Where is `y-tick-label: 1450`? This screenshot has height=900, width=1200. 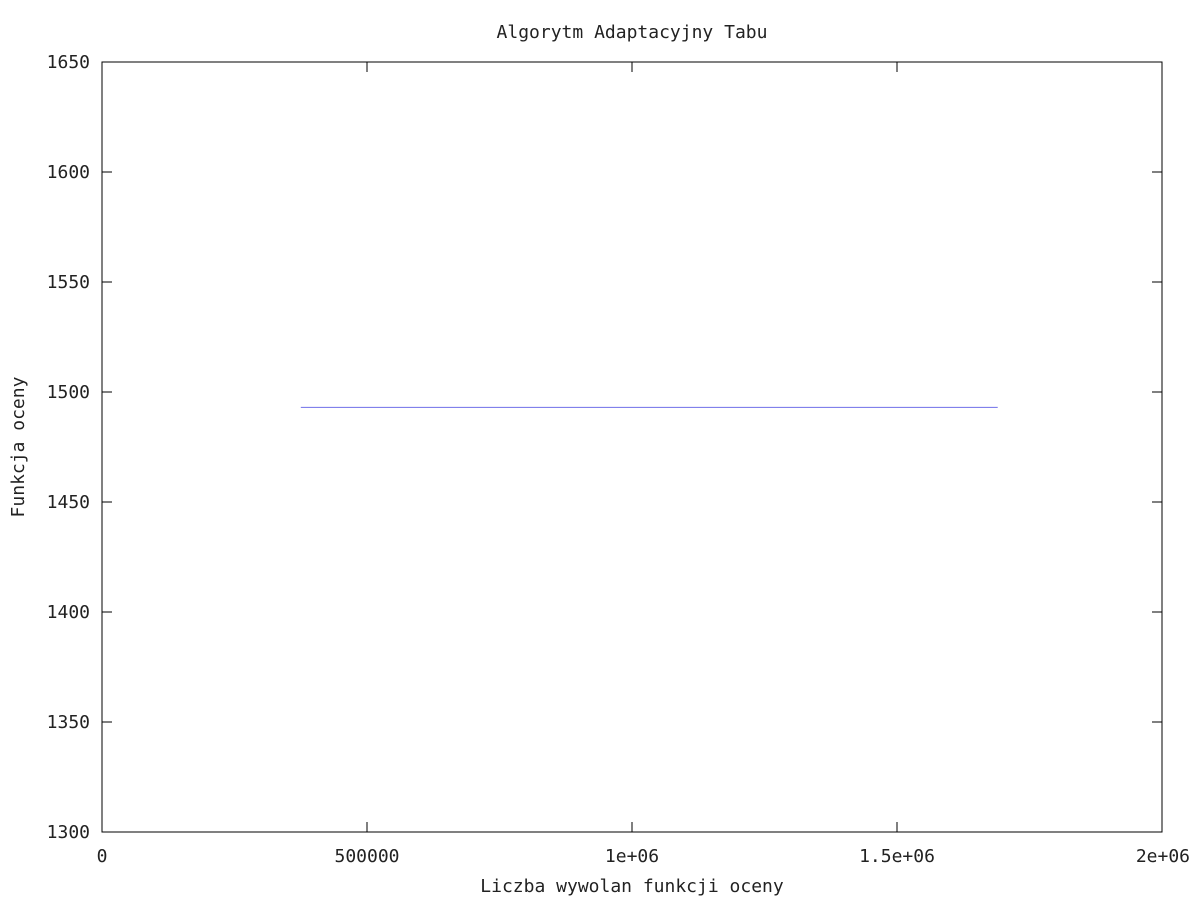
y-tick-label: 1450 is located at coordinates (68, 502).